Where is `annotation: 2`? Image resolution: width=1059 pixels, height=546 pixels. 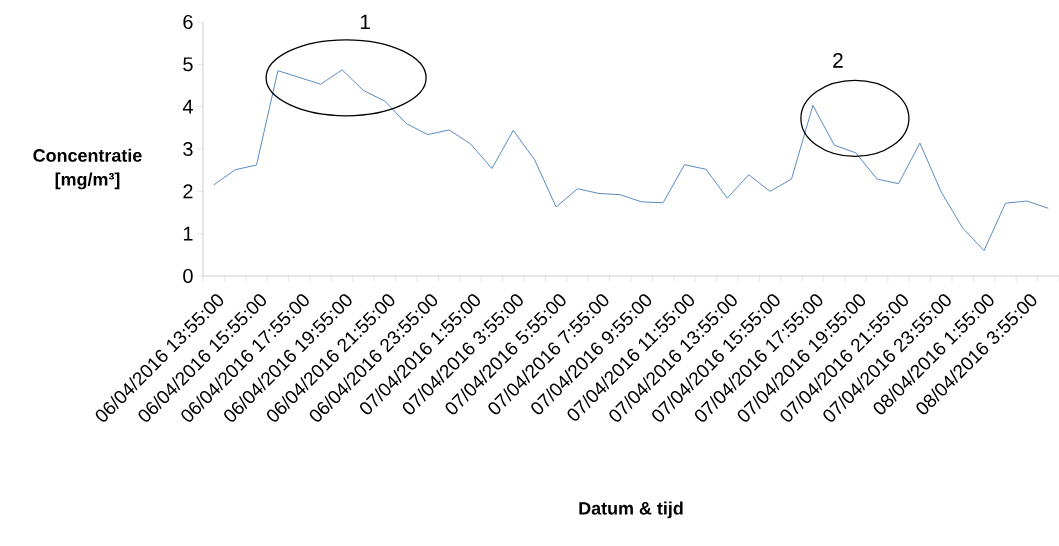 annotation: 2 is located at coordinates (838, 60).